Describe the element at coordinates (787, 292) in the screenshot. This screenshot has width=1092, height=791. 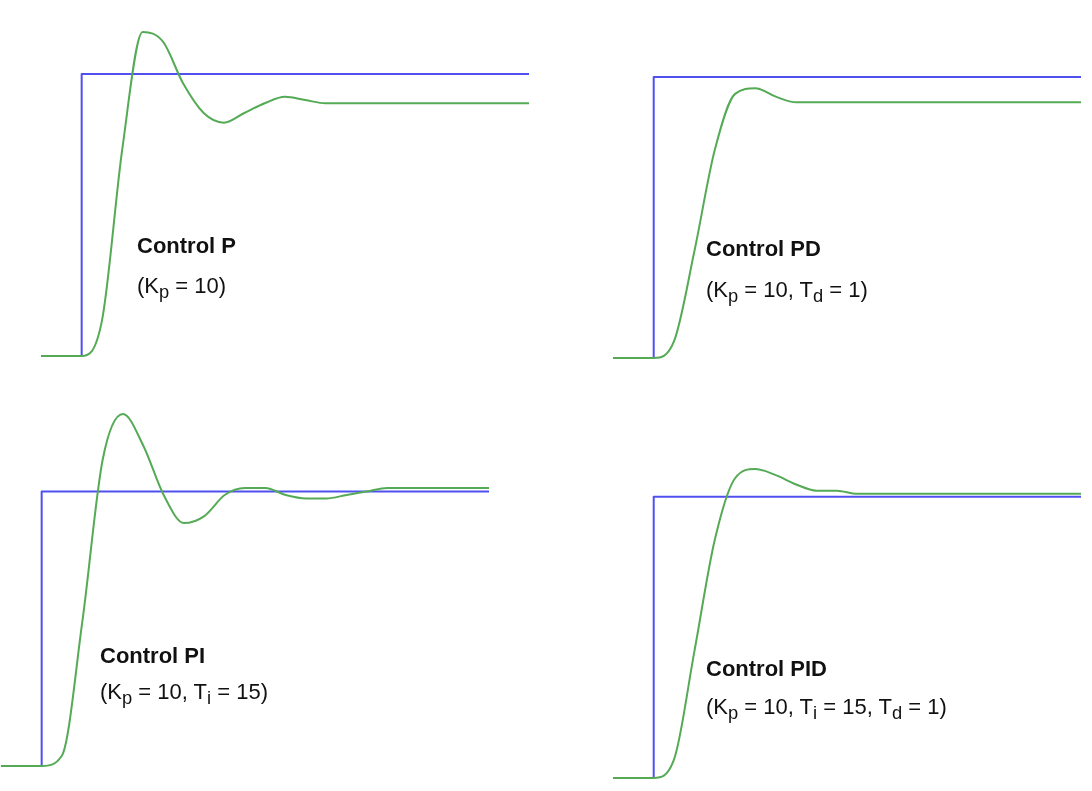
I see `text: (K$_{p}$ = 10, T$_{d}$ = 1)` at that location.